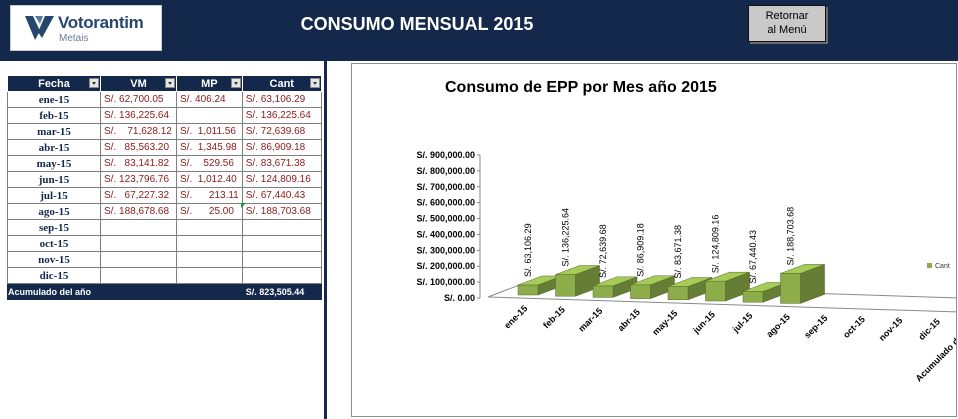 This screenshot has width=958, height=419. I want to click on cell-mp: S/. 213.11, so click(209, 195).